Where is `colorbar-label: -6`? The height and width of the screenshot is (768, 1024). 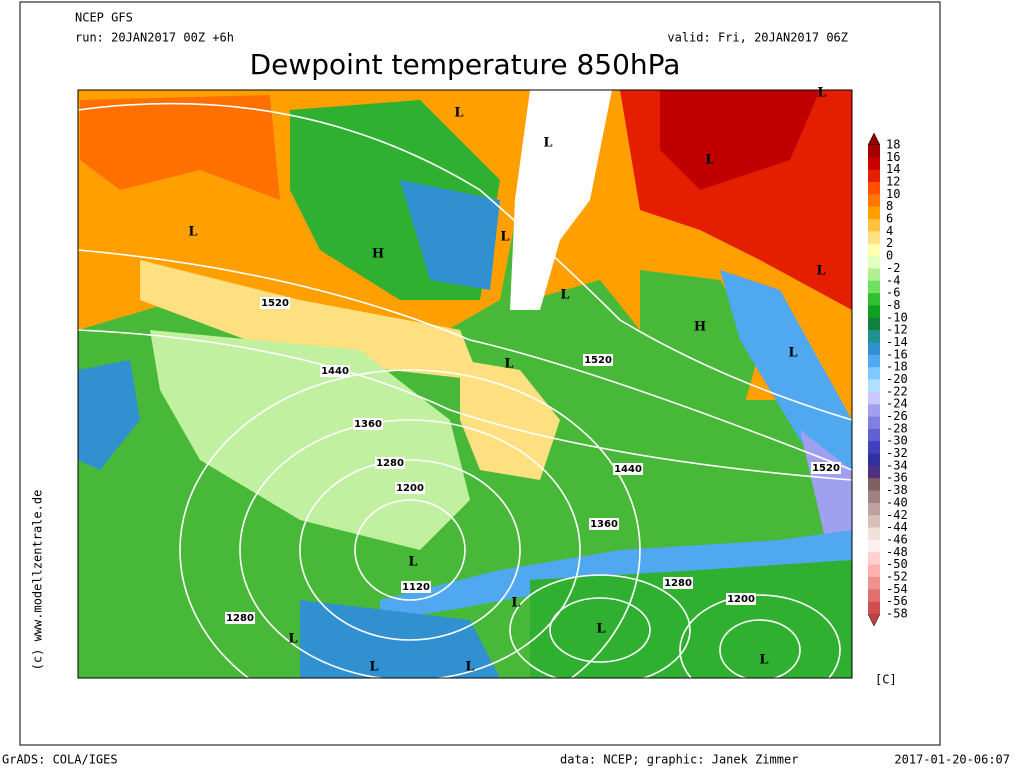
colorbar-label: -6 is located at coordinates (893, 293).